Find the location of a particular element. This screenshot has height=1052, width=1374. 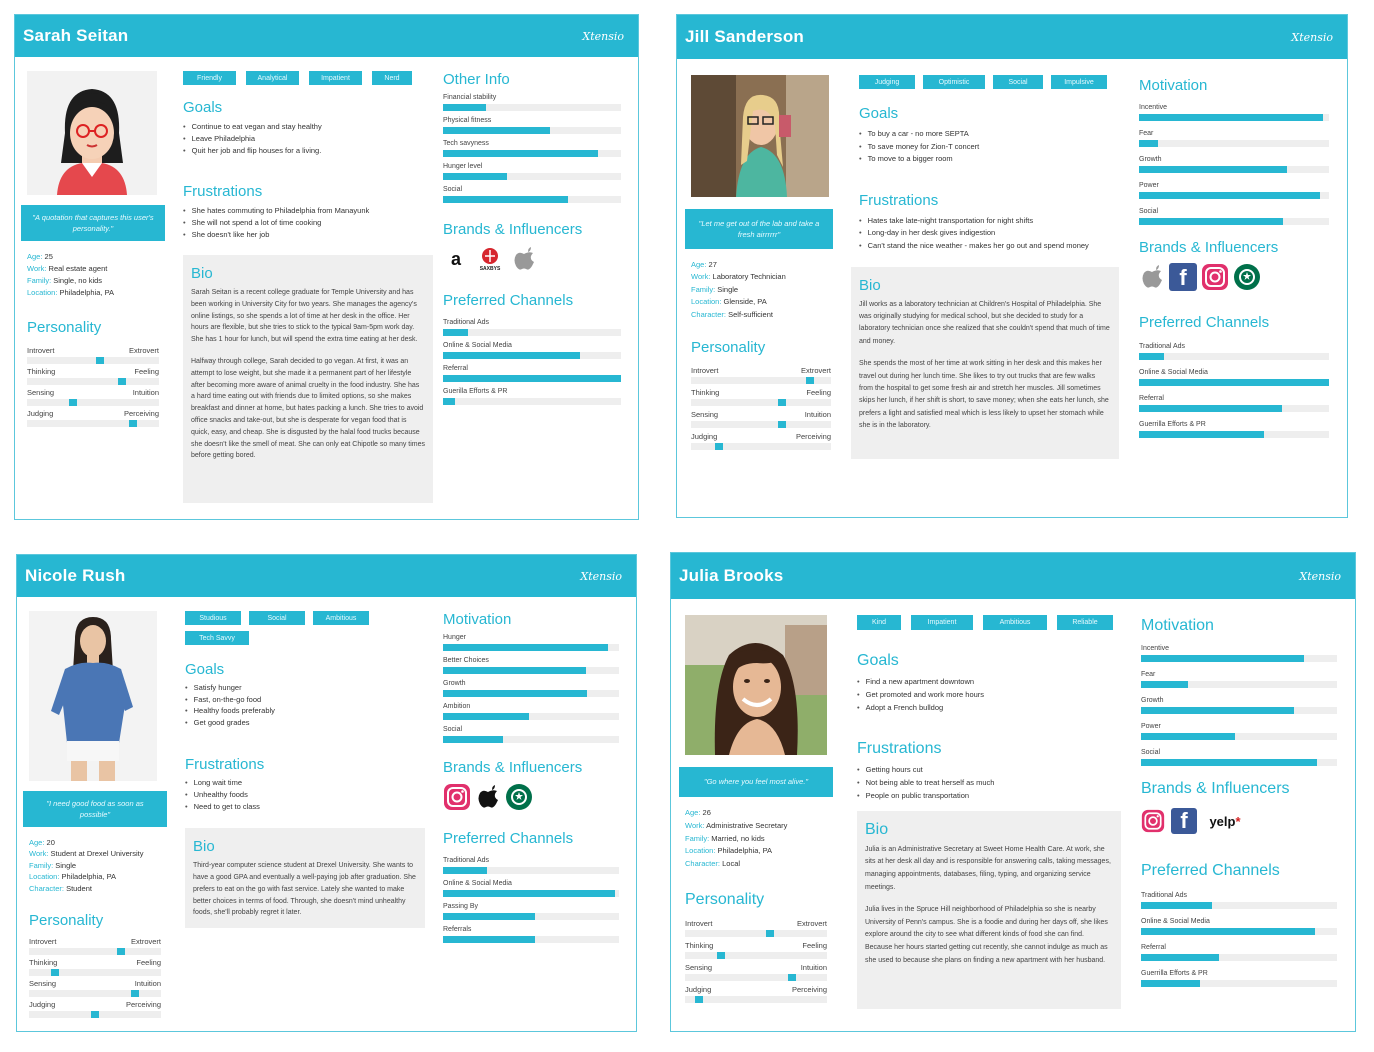

instagram-icon is located at coordinates (1153, 821).